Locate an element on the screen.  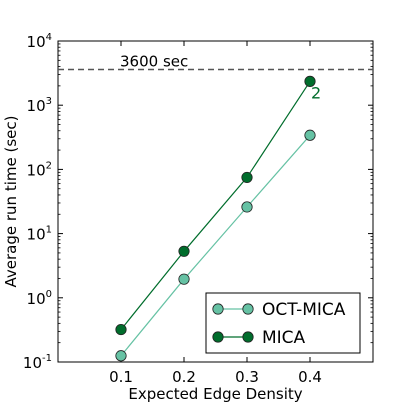
y-tick-label-exponent: 0 is located at coordinates (49, 294).